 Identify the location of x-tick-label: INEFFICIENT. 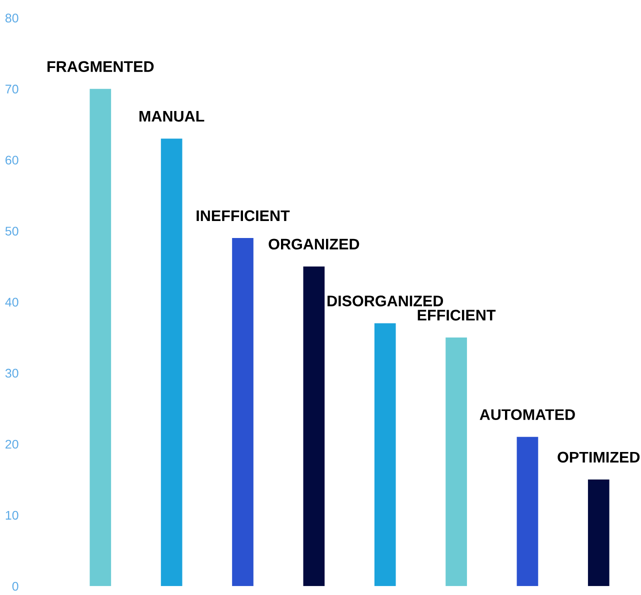
(243, 216).